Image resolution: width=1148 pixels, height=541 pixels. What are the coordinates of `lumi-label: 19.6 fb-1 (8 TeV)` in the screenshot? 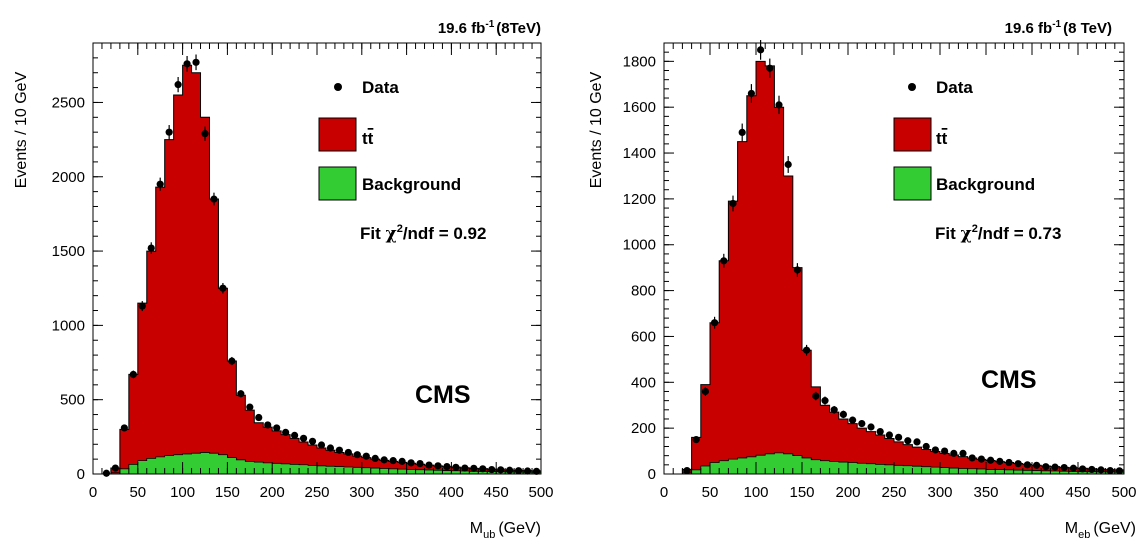 It's located at (1058, 28).